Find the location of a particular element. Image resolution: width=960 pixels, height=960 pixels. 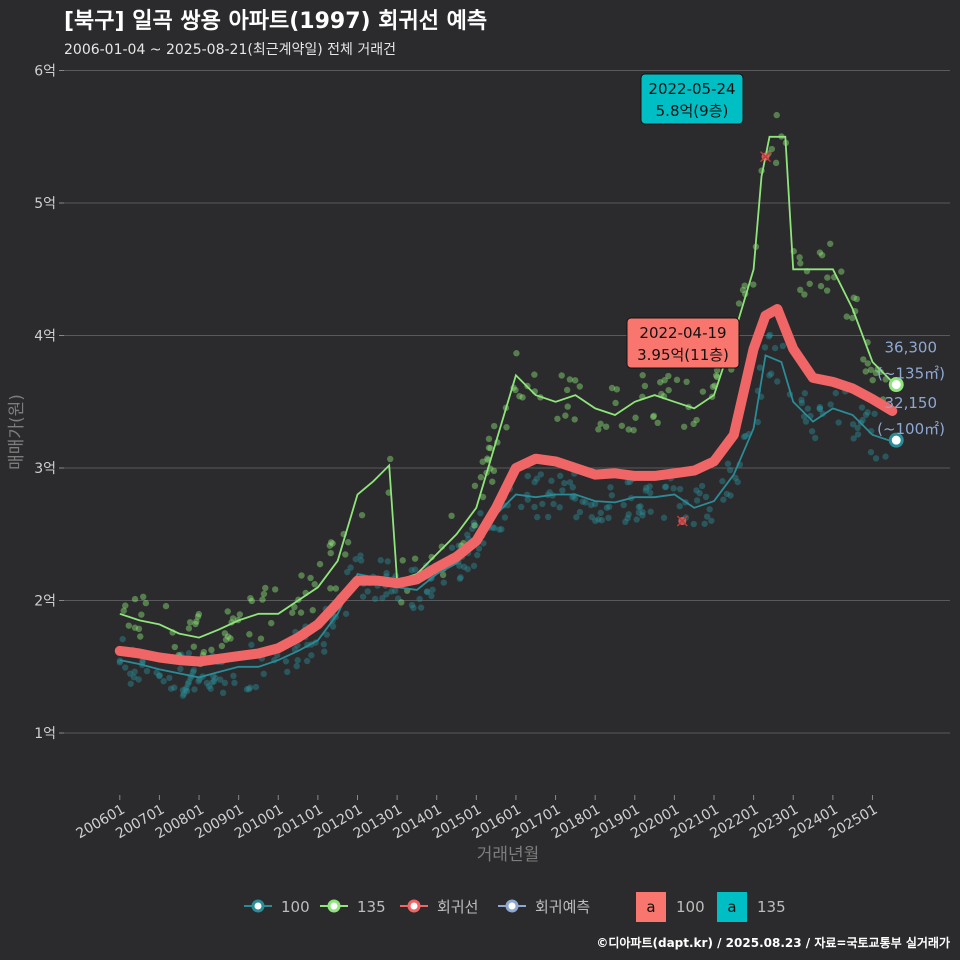

special-points is located at coordinates (724, 339).